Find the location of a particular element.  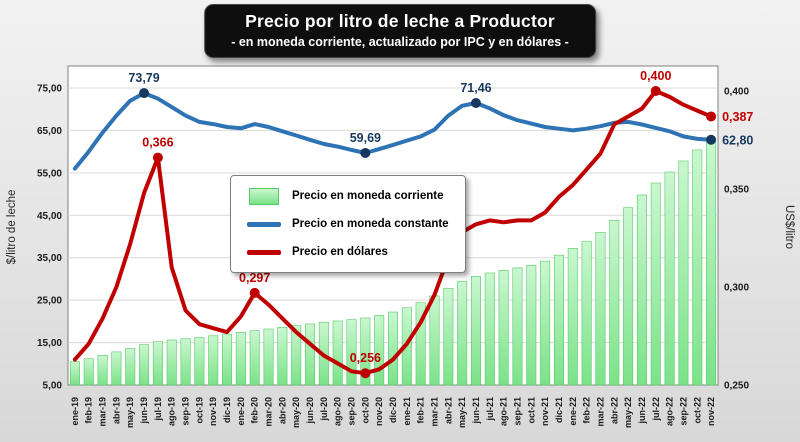

x-axis-label: sep-22 is located at coordinates (683, 411).